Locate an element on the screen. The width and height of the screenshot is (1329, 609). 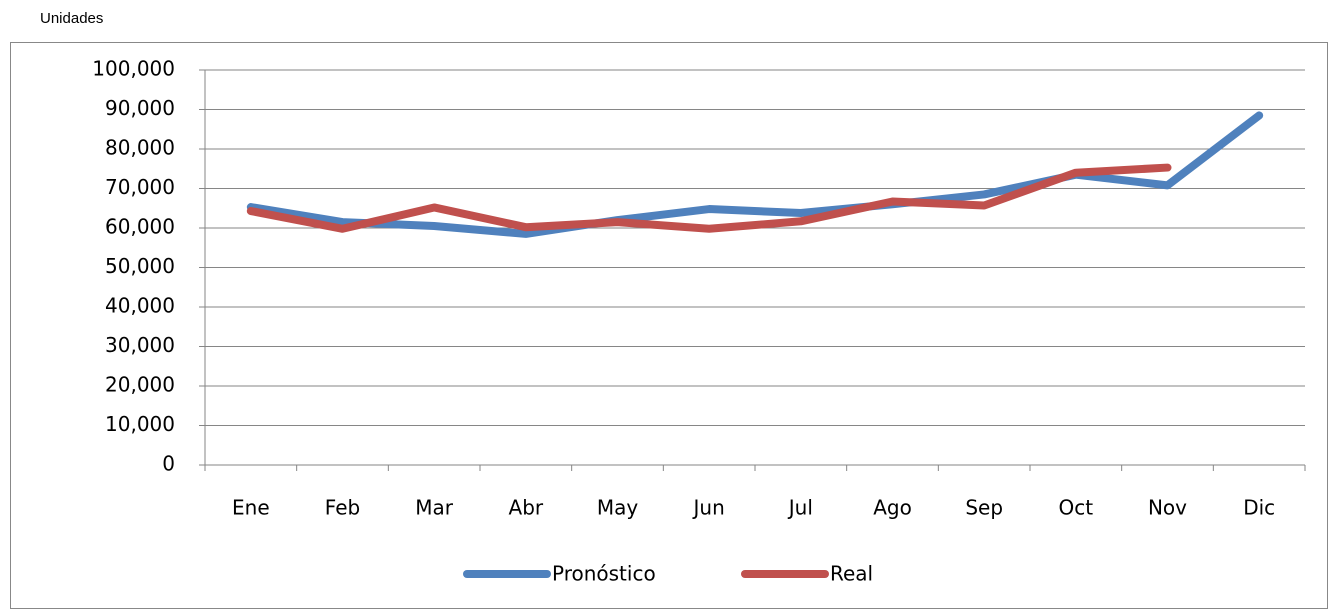
y-tick-label: 50,000 is located at coordinates (140, 266).